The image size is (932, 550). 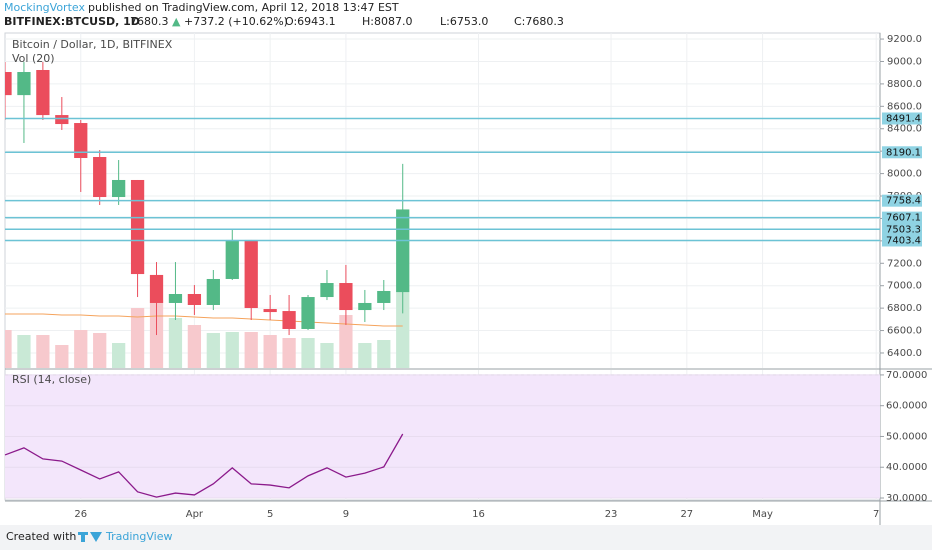 What do you see at coordinates (204, 465) in the screenshot?
I see `rsi-line` at bounding box center [204, 465].